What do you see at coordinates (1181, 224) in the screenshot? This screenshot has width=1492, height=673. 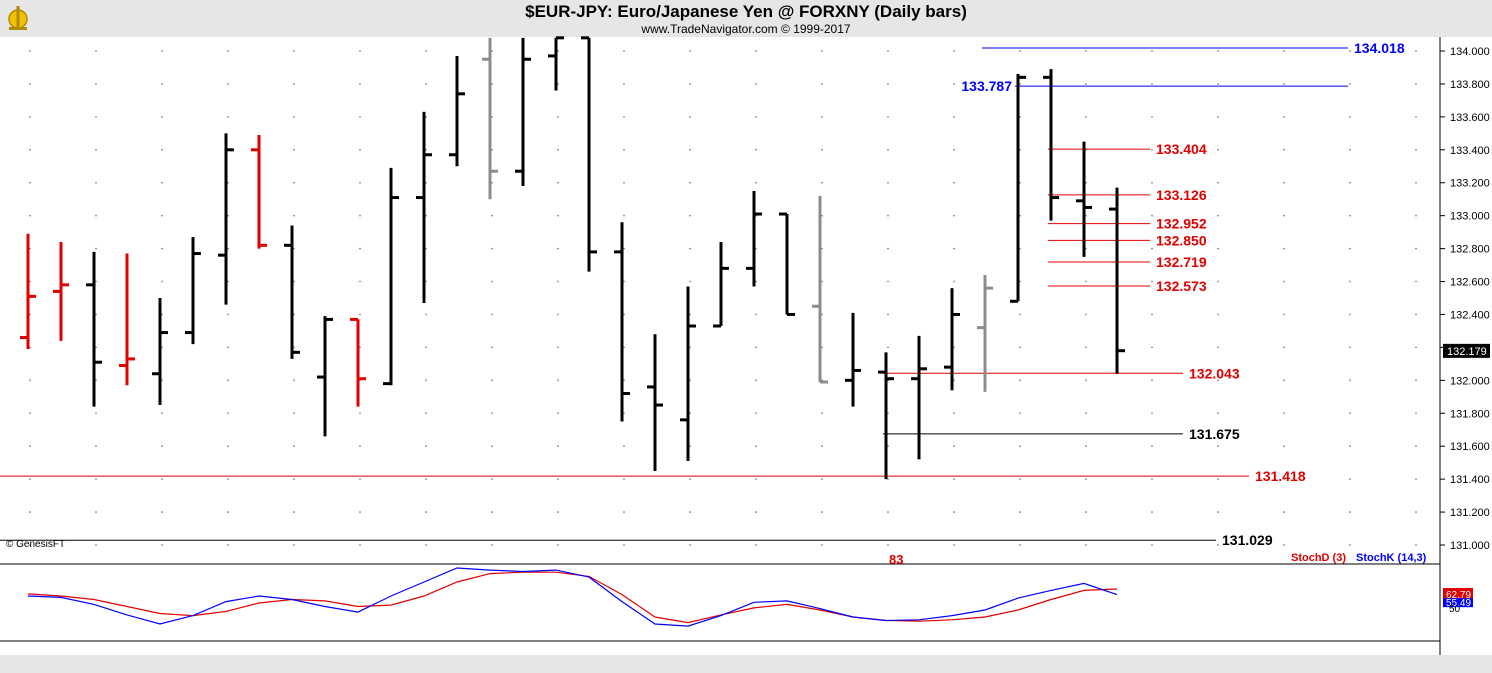 I see `level-label: 132.952` at bounding box center [1181, 224].